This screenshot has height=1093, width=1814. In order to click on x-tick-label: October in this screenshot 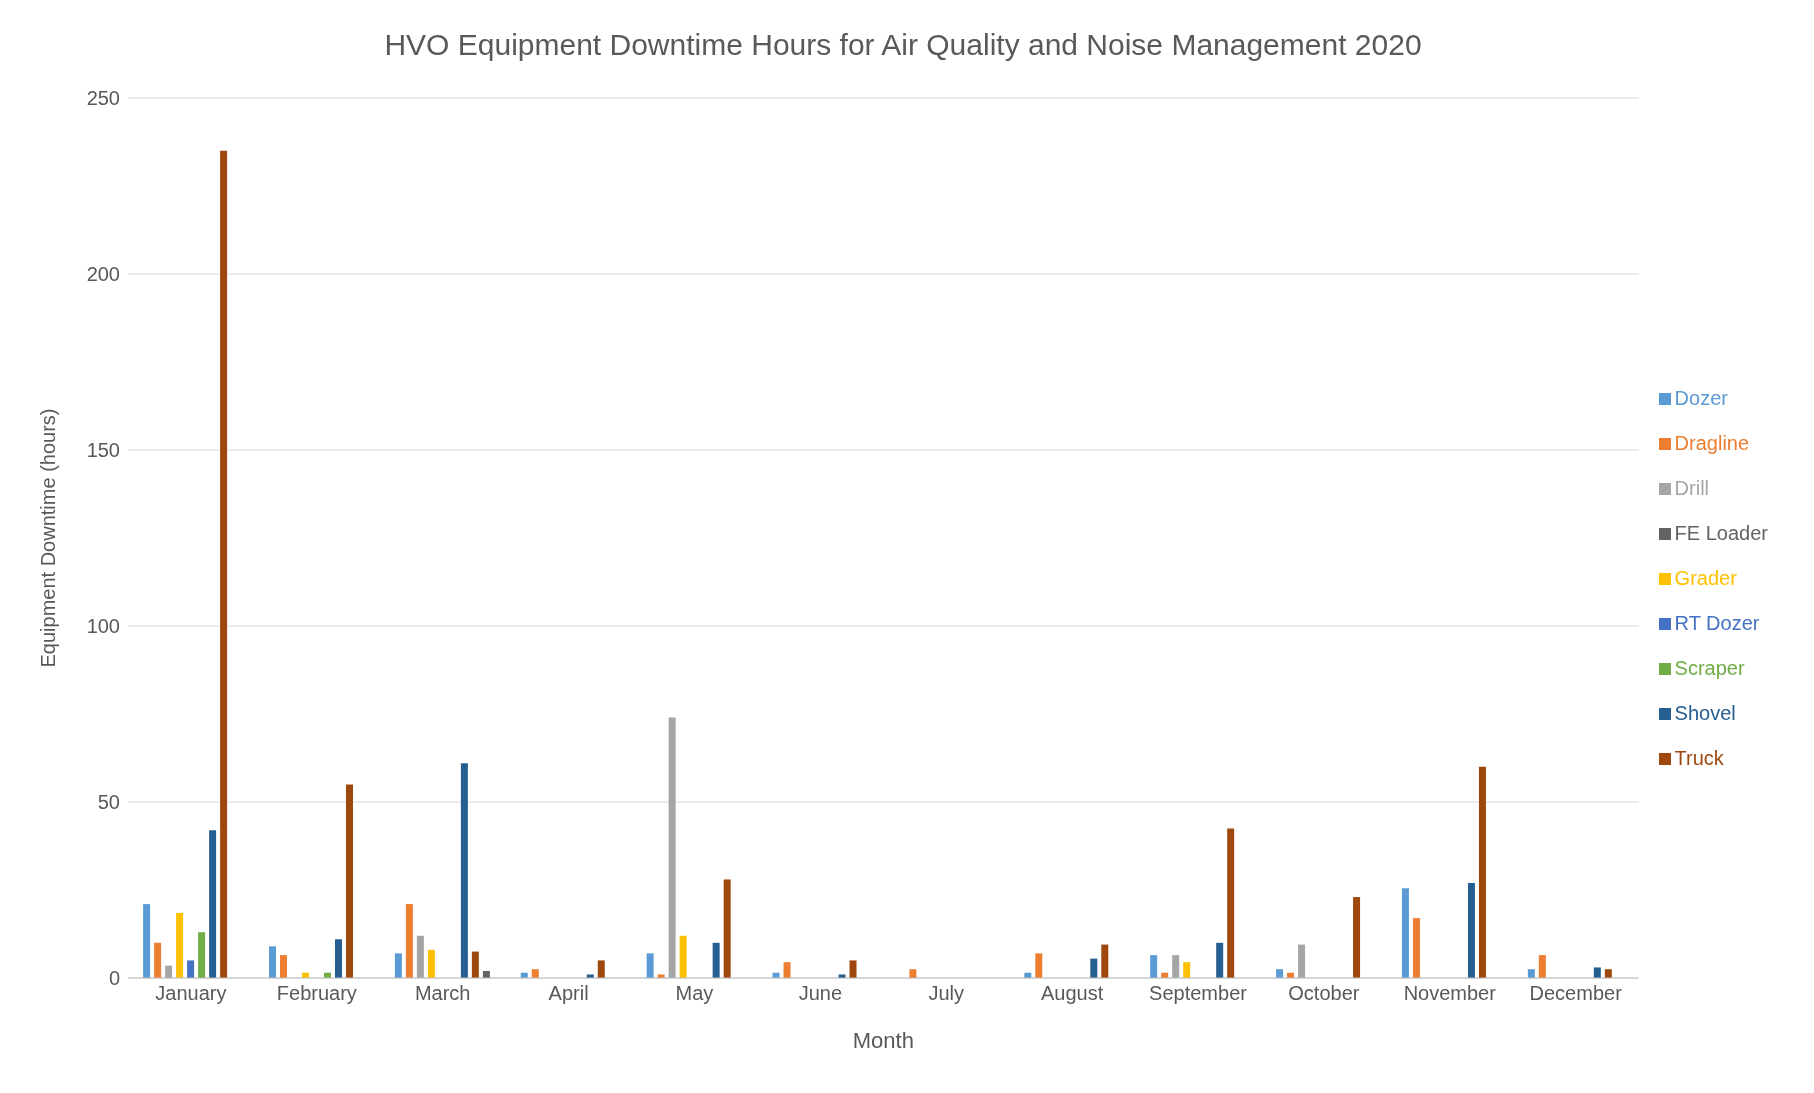, I will do `click(1324, 993)`.